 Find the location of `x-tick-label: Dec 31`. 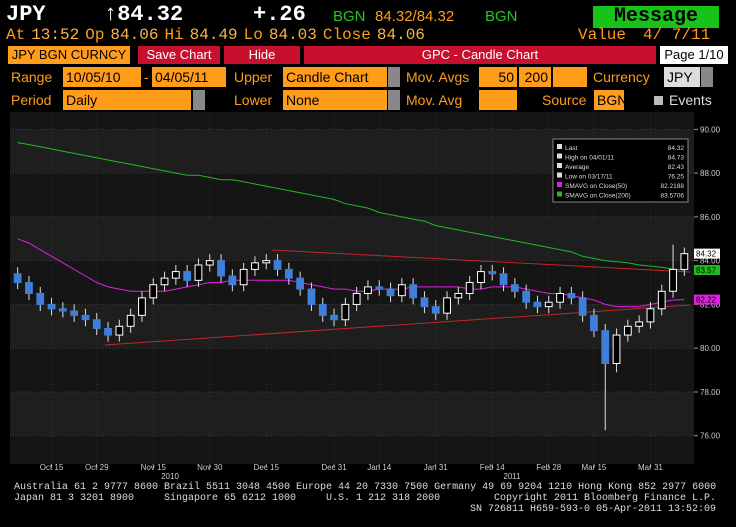

x-tick-label: Dec 31 is located at coordinates (334, 467).